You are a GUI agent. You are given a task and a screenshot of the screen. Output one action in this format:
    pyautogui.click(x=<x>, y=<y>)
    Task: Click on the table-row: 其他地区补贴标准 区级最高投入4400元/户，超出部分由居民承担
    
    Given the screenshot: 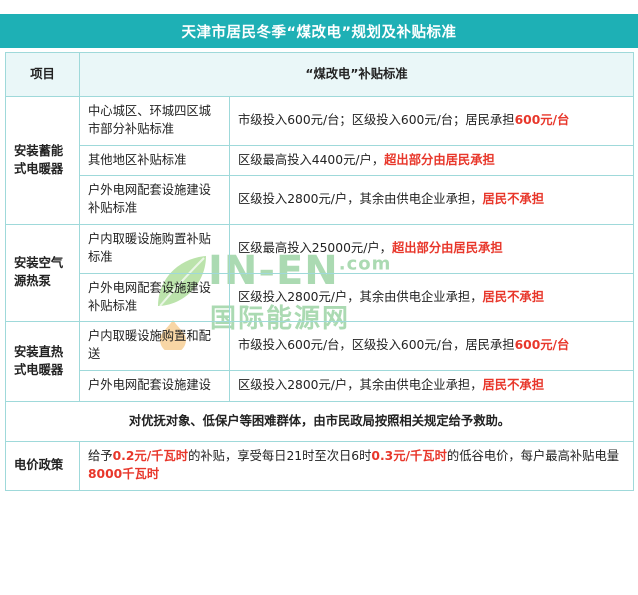 What is the action you would take?
    pyautogui.click(x=320, y=160)
    